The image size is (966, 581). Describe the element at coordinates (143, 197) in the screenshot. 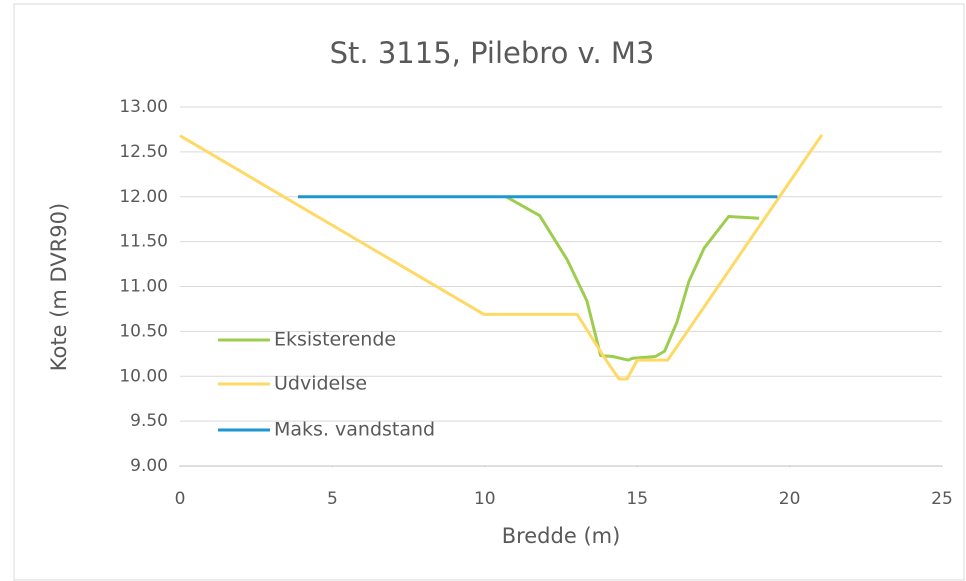

I see `y-tick-label: 12.00` at that location.